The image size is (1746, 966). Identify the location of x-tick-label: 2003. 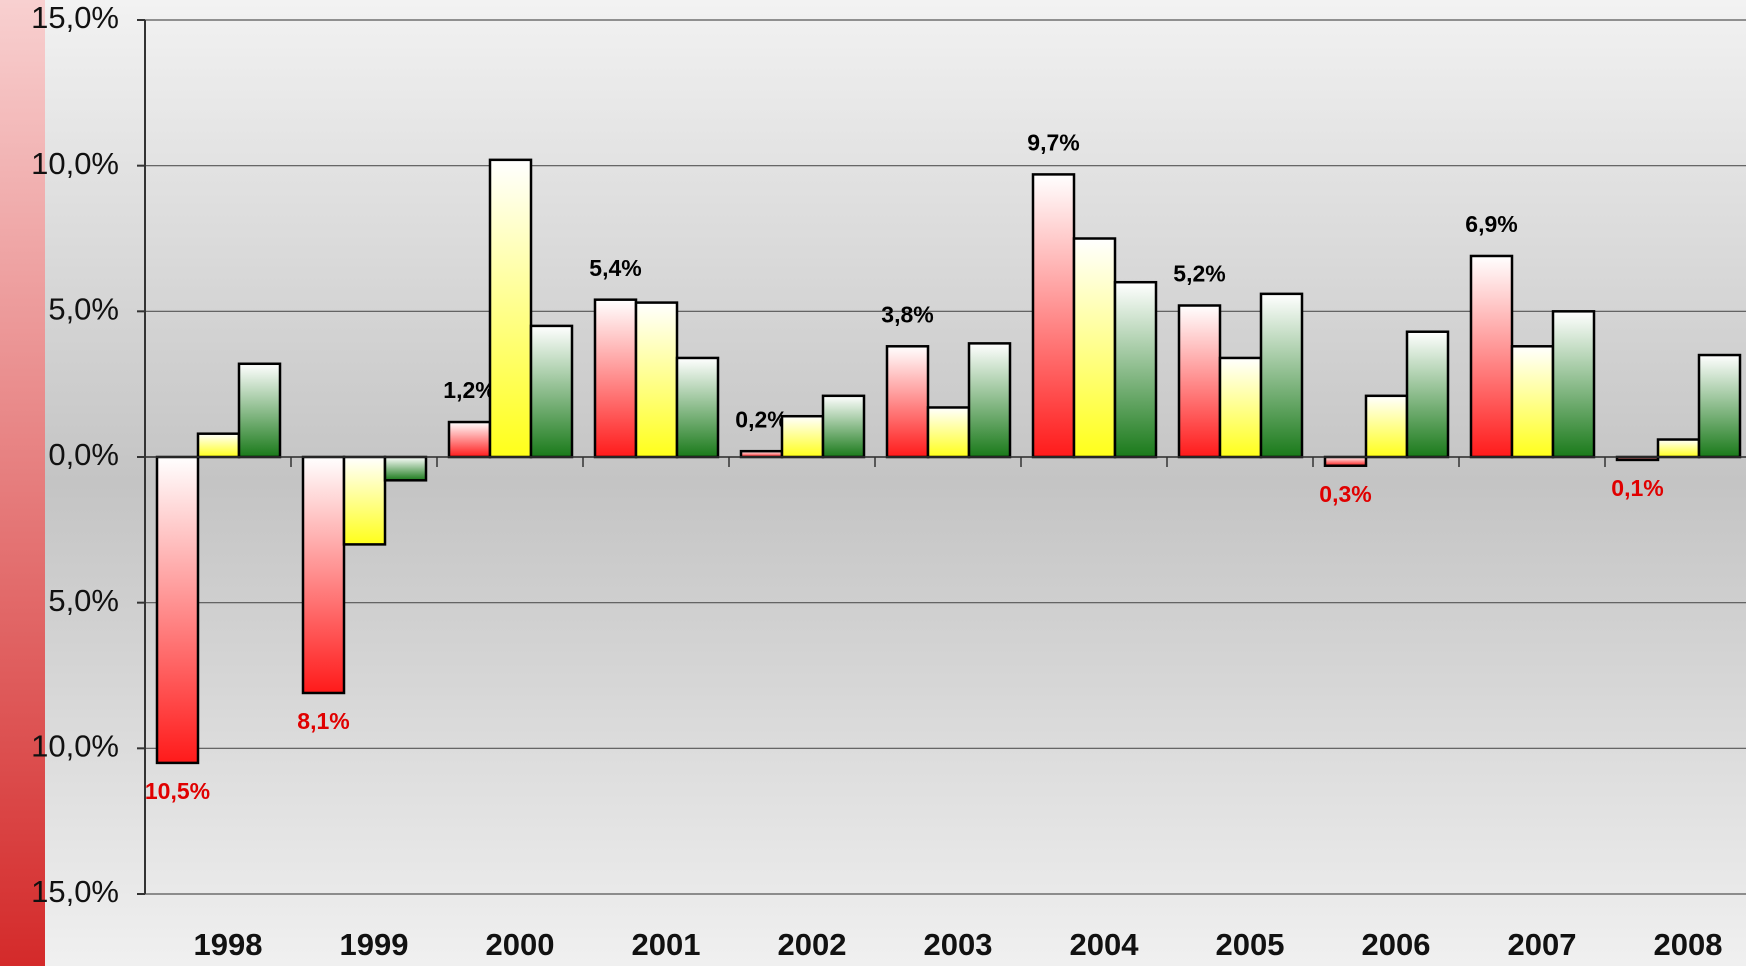
(958, 944).